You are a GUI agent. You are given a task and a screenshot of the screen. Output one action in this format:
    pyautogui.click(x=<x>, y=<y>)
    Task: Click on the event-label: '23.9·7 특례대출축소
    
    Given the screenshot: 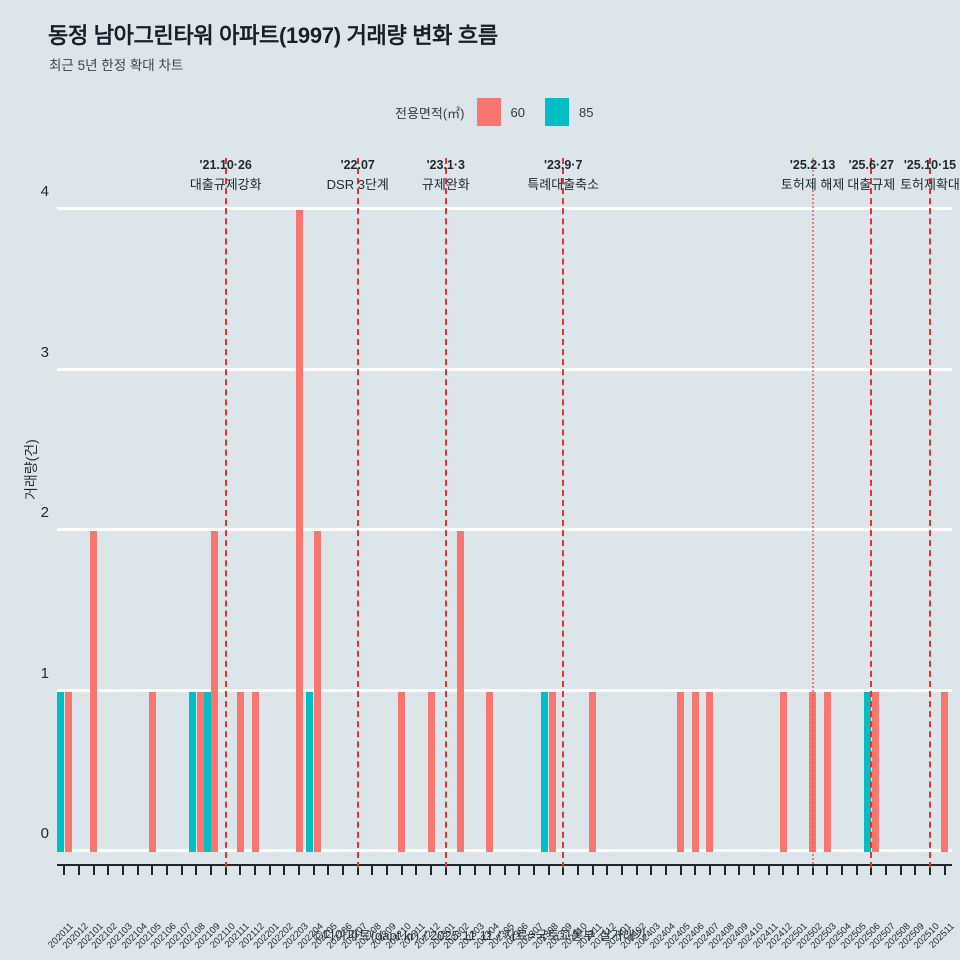 What is the action you would take?
    pyautogui.click(x=563, y=176)
    